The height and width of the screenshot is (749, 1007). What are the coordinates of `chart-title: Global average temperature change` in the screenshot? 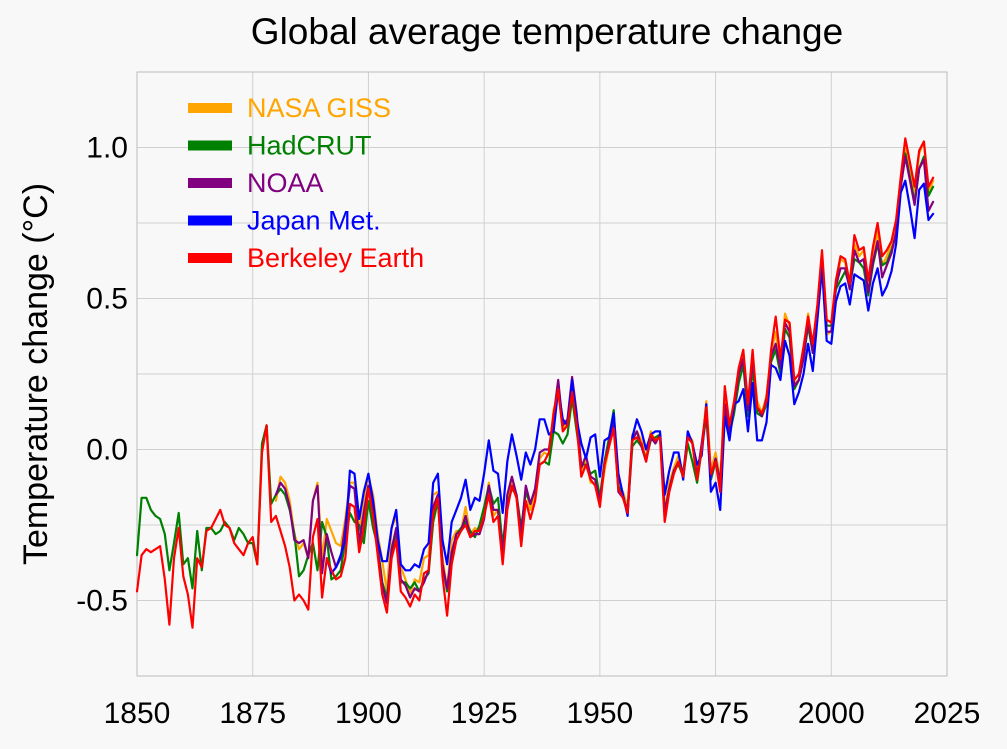 It's located at (547, 31).